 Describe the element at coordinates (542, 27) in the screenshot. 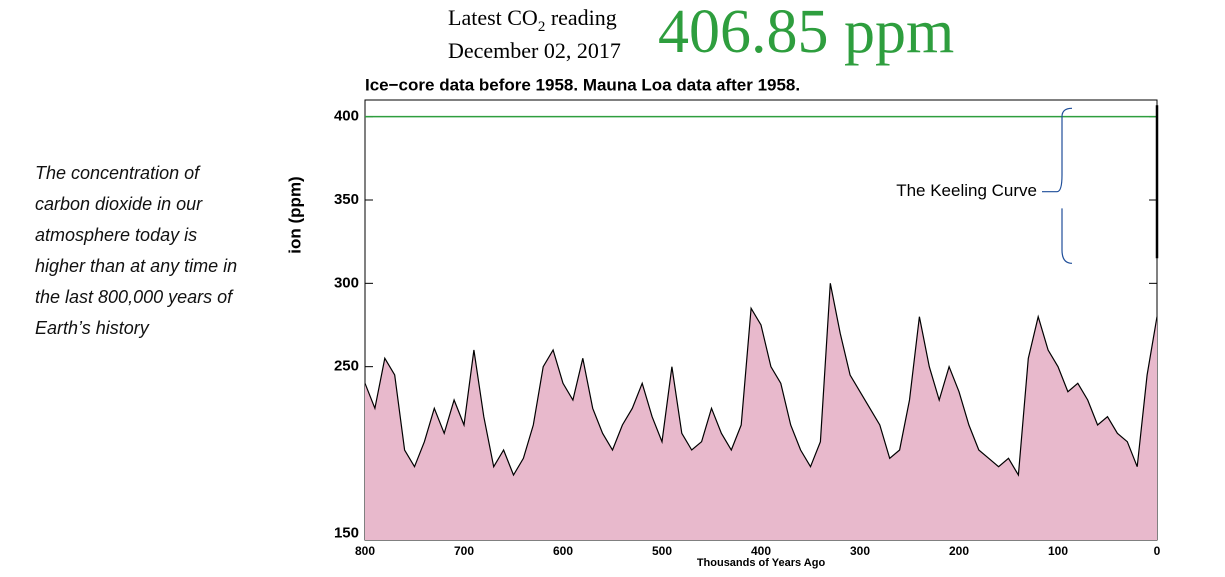

I see `label-sub: 2` at that location.